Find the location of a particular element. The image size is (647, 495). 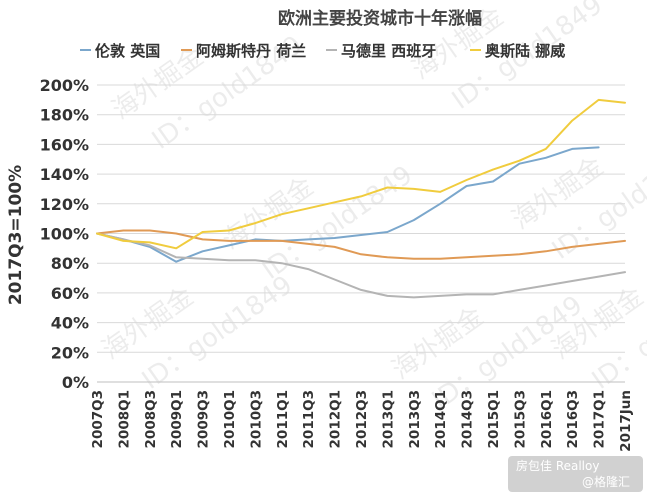

credit-line-1: 房包佳 Realloy is located at coordinates (557, 465).